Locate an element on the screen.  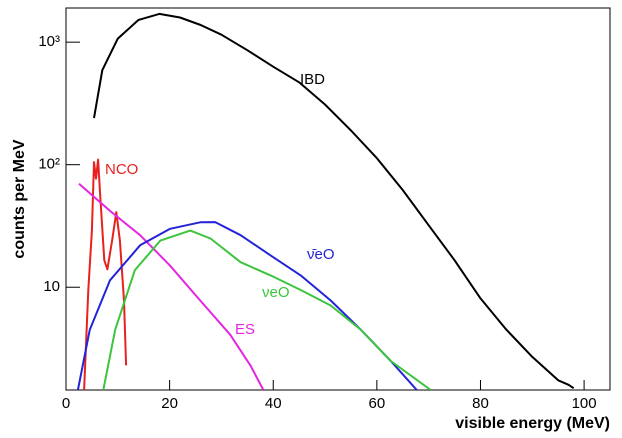
series-label: ν̄eO is located at coordinates (321, 254).